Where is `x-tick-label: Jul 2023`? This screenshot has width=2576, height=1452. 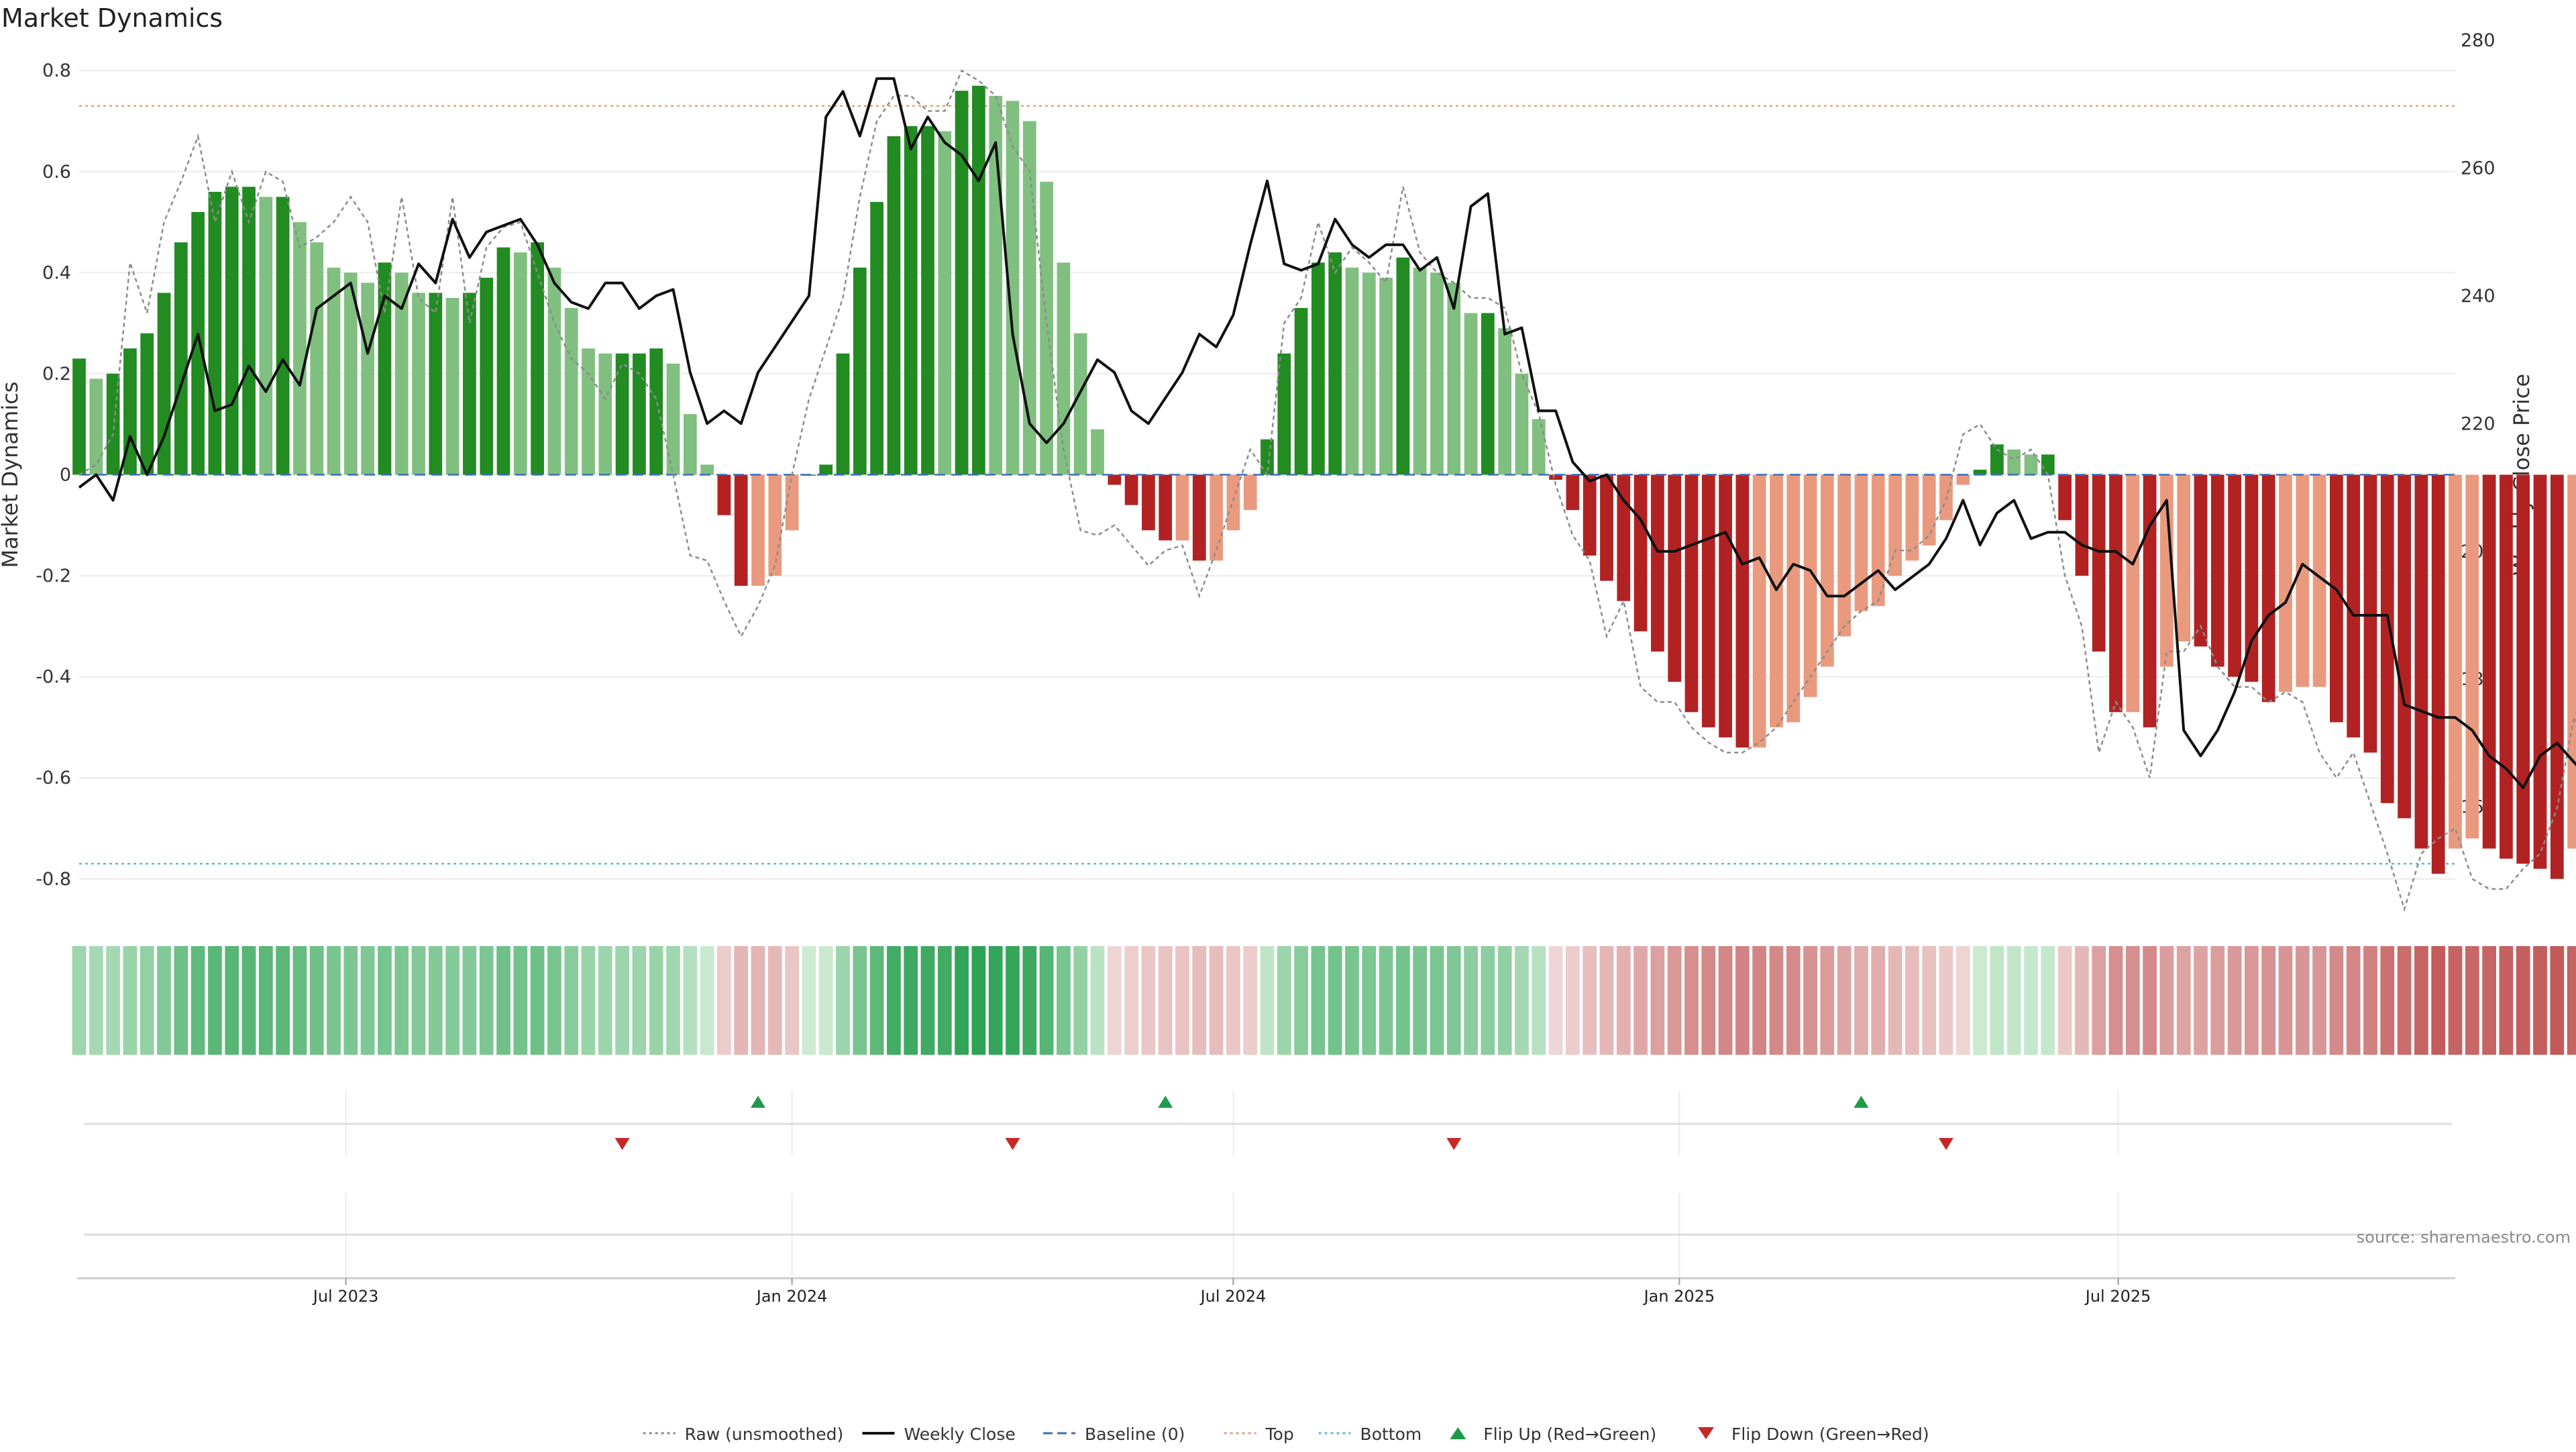
x-tick-label: Jul 2023 is located at coordinates (345, 1297).